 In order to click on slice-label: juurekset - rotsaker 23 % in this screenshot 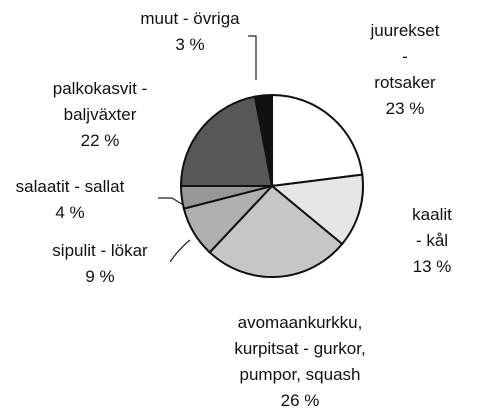, I will do `click(405, 70)`.